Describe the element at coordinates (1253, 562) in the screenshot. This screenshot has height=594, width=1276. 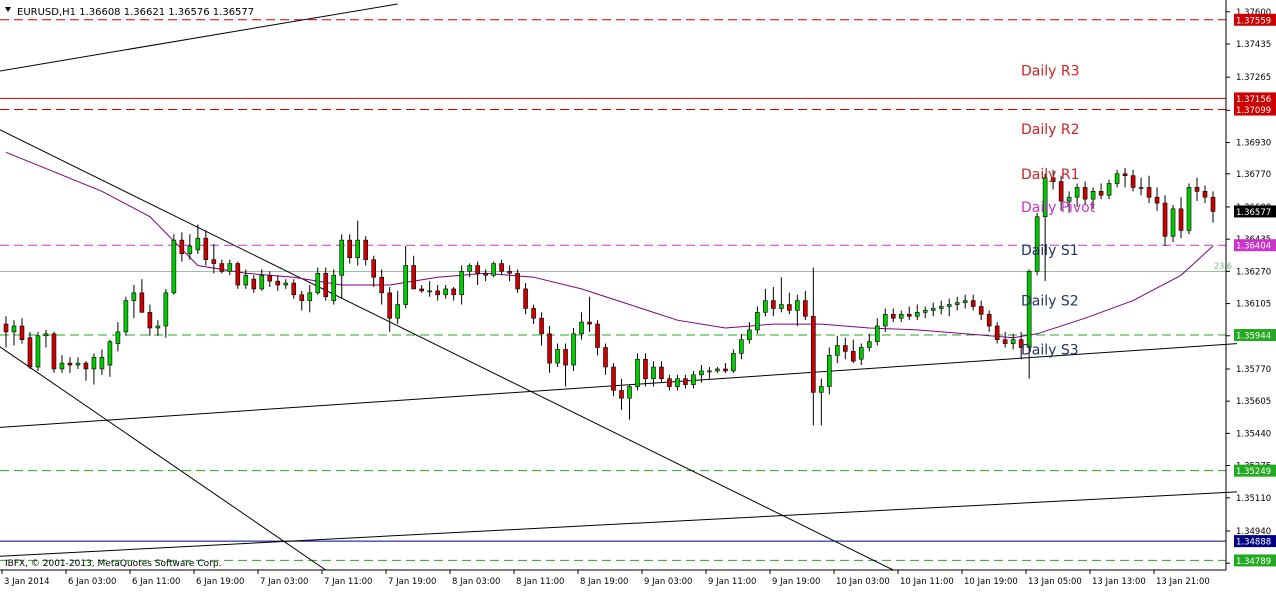
I see `price-tag-label: 1.34789` at that location.